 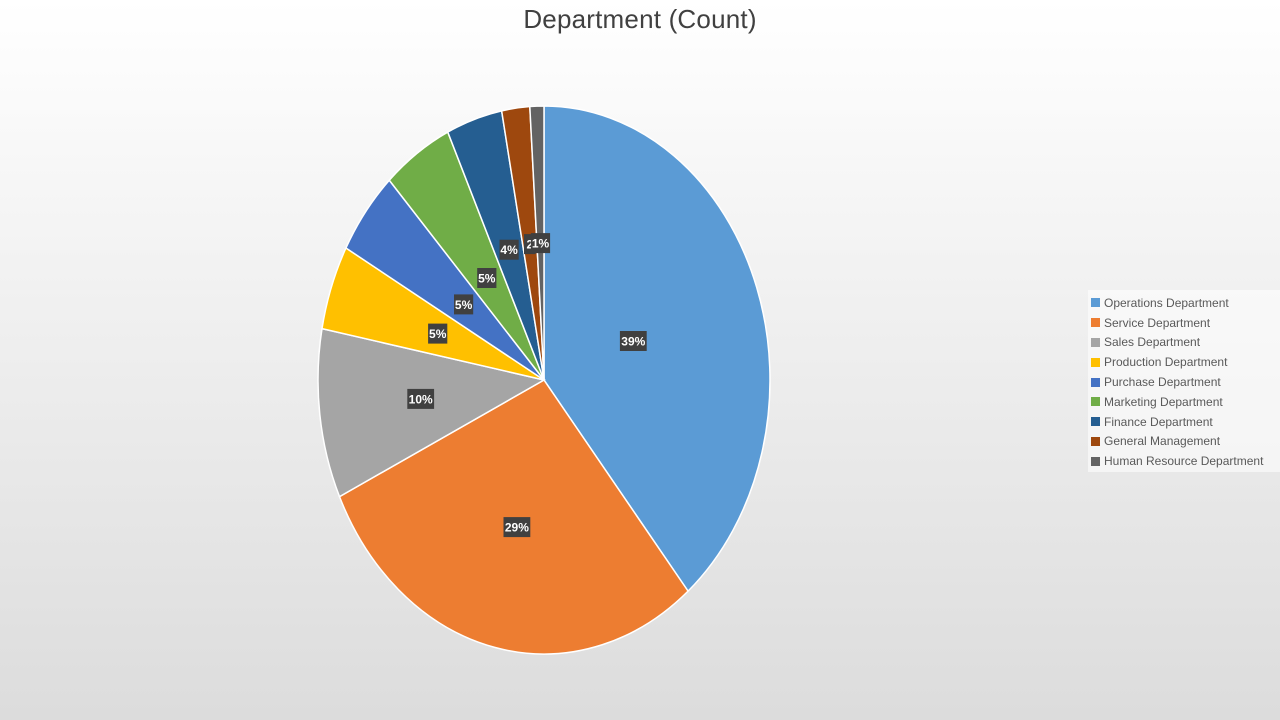 I want to click on data-label-human-resource-department: 1%, so click(x=540, y=243).